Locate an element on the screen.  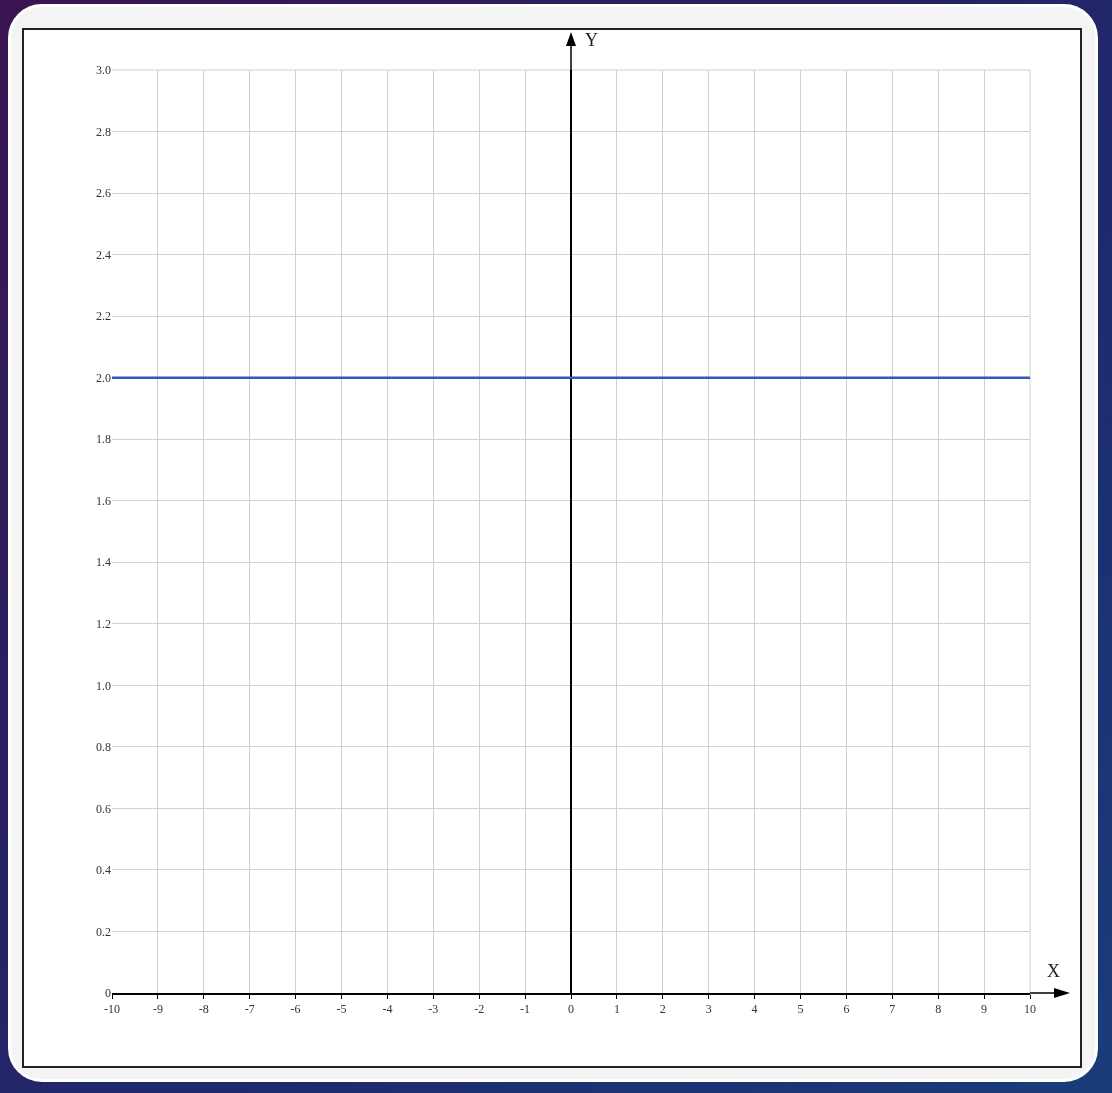
y-tick-label: 1.8 is located at coordinates (103, 439).